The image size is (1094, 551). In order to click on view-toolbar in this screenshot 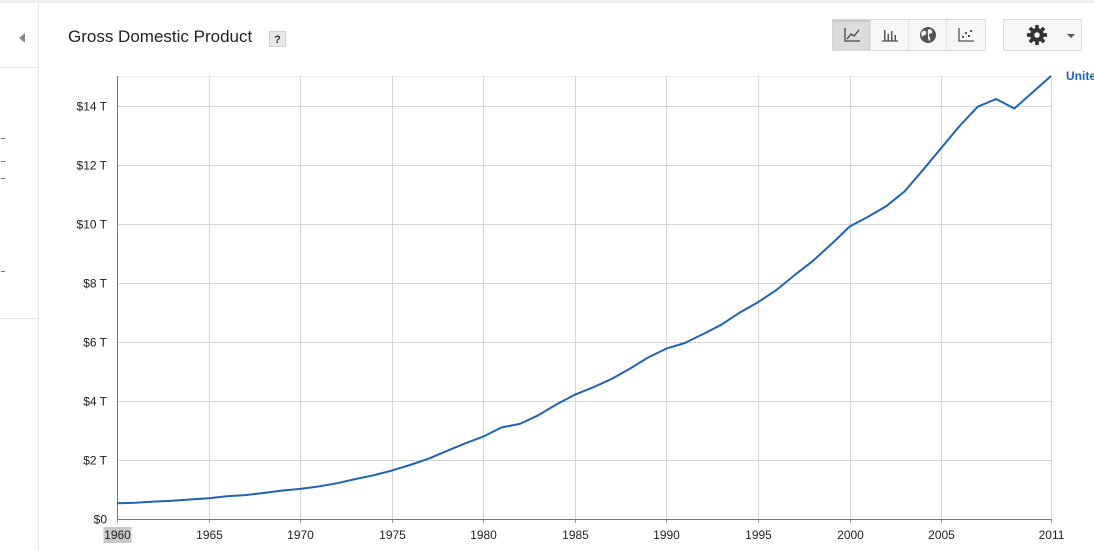, I will do `click(909, 35)`.